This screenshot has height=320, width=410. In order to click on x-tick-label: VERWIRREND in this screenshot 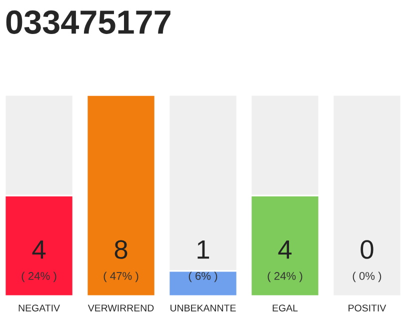, I will do `click(121, 308)`.